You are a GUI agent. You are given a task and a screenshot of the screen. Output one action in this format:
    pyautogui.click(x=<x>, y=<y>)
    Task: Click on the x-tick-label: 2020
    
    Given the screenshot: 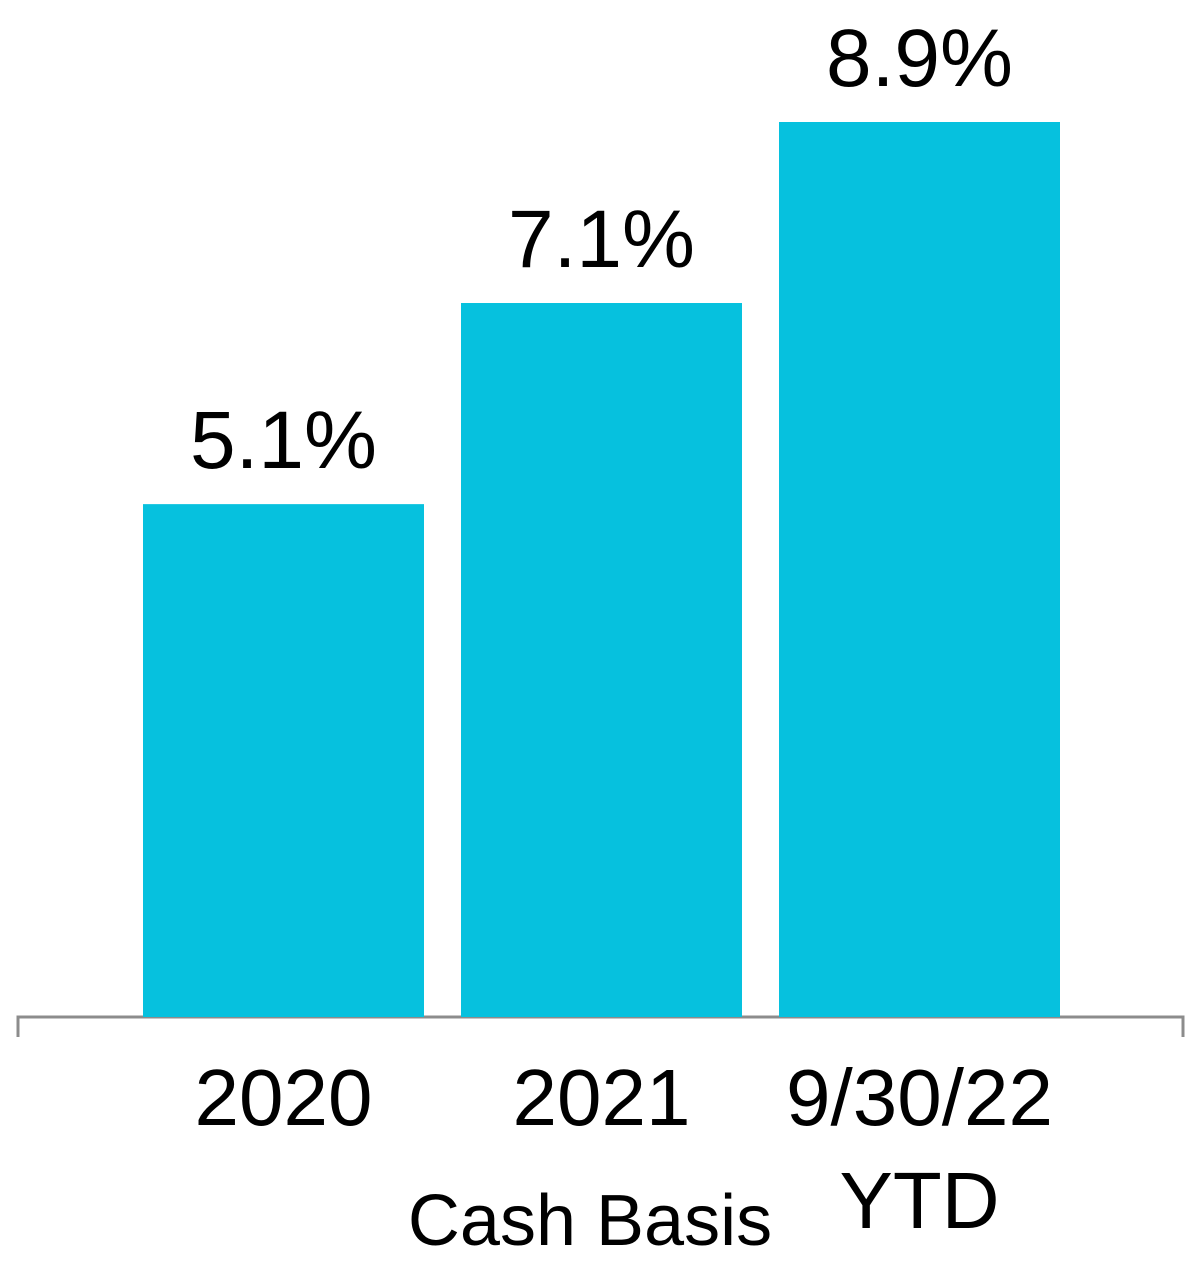 What is the action you would take?
    pyautogui.click(x=284, y=1097)
    